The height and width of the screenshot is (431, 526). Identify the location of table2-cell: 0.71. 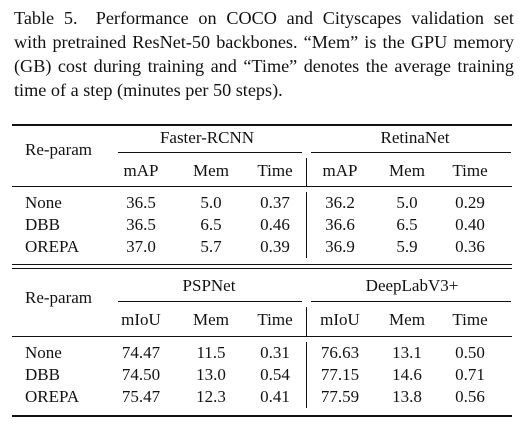
(470, 374).